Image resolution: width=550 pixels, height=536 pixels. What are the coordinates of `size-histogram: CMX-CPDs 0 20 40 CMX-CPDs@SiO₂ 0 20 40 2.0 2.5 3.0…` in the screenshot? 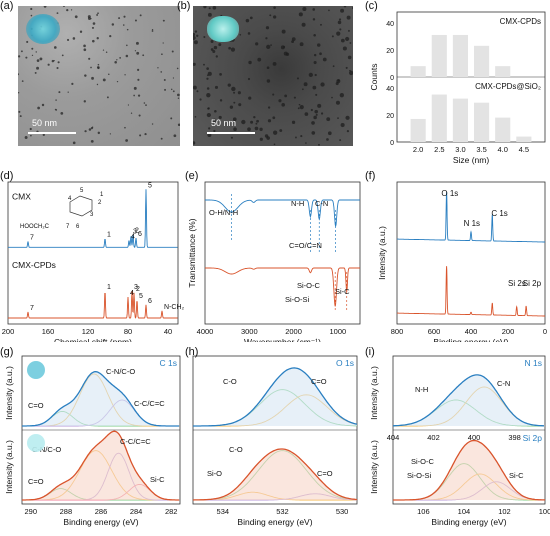 It's located at (457, 88).